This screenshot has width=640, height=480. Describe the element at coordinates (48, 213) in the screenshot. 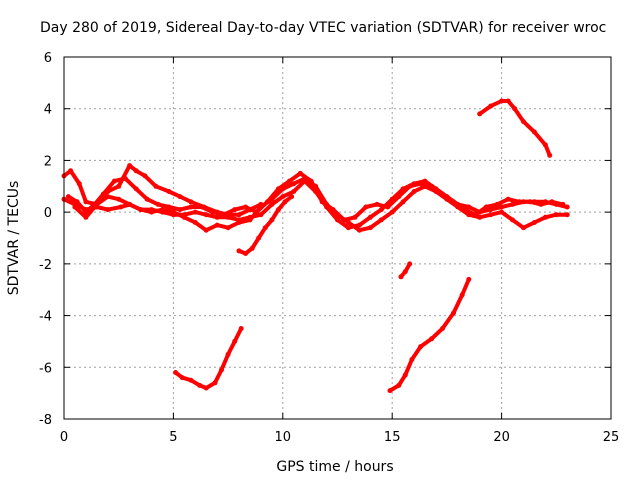

I see `y-tick-label: 0` at that location.